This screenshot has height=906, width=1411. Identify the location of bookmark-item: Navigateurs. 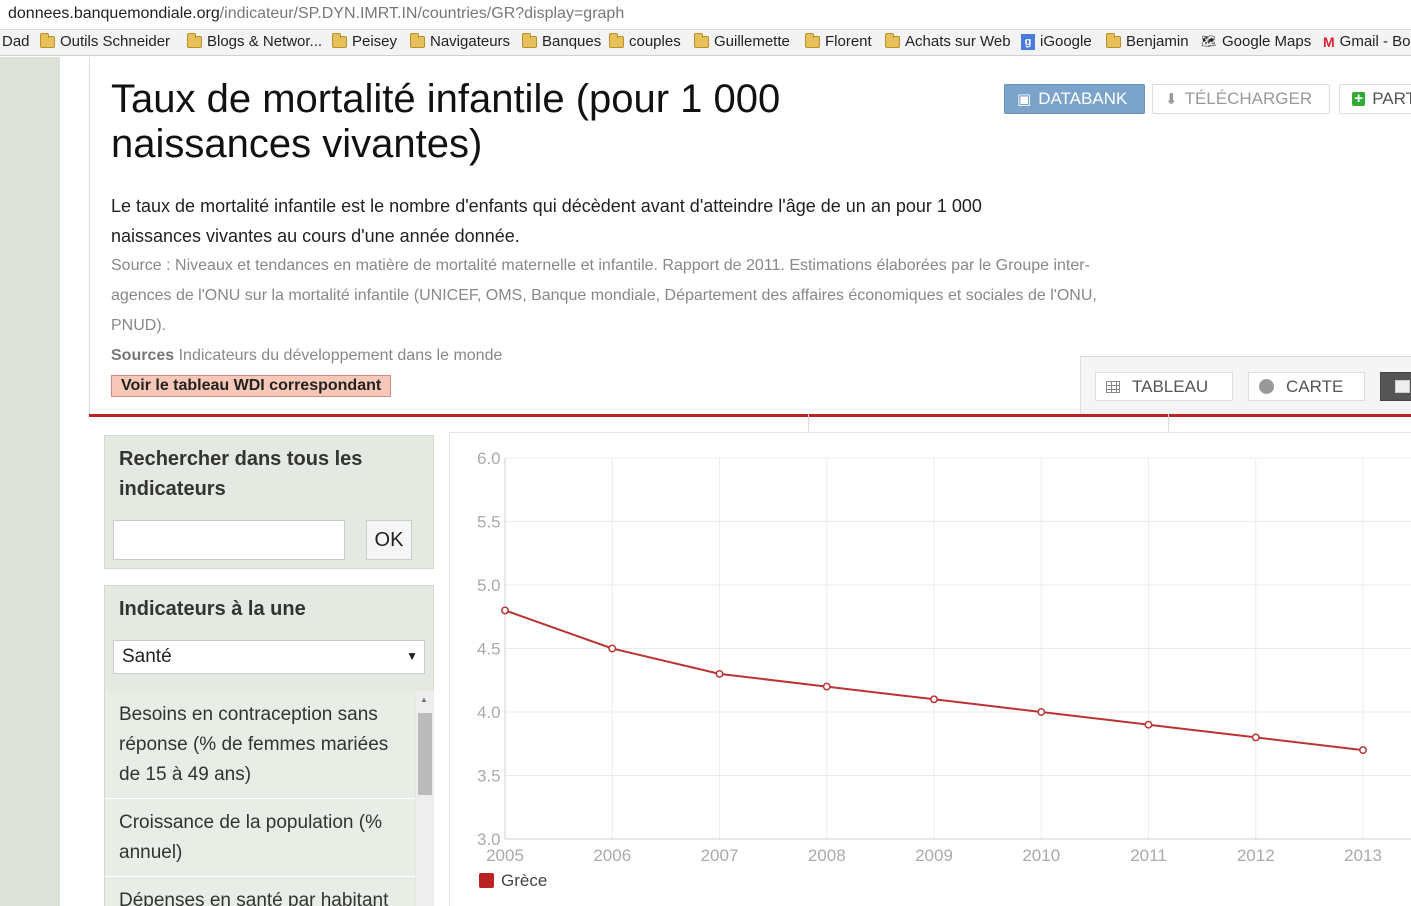
(460, 41).